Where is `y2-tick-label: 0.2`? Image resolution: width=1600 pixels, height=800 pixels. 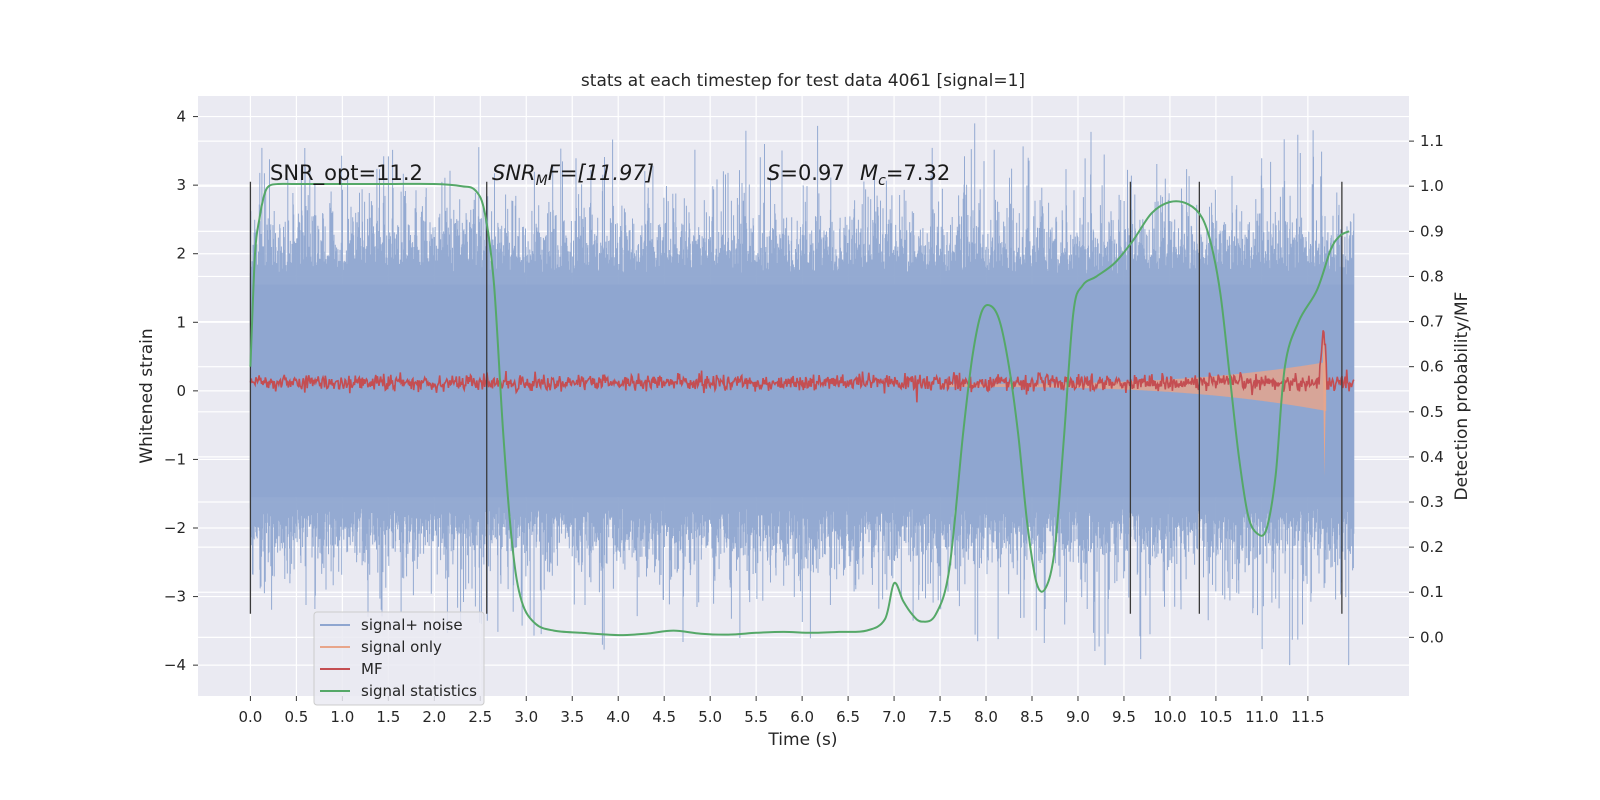 y2-tick-label: 0.2 is located at coordinates (1432, 547).